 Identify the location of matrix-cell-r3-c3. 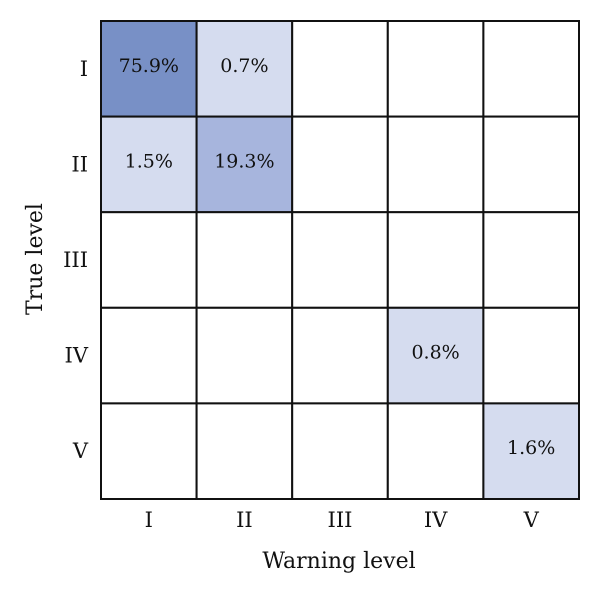
(340, 260).